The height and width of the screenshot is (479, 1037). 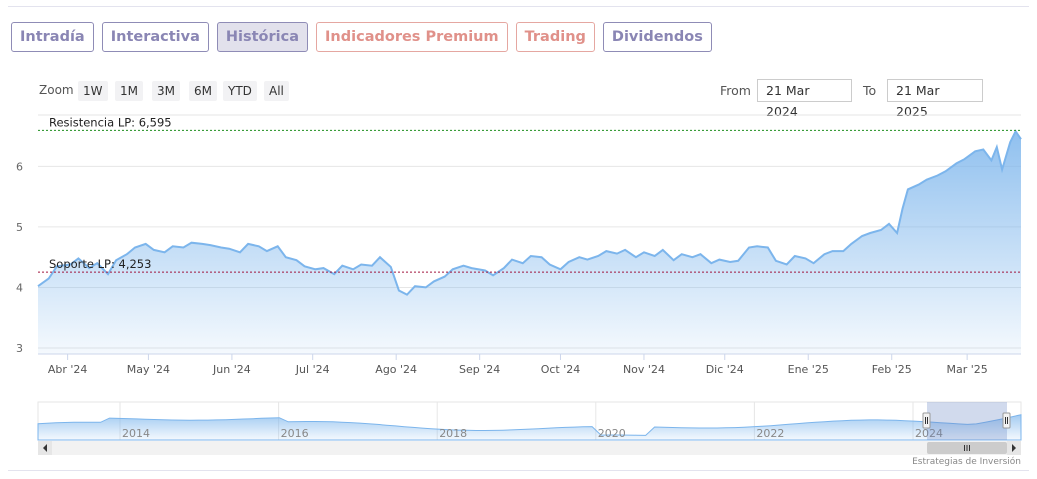 I want to click on navigator-tick-label: 2024, so click(x=929, y=433).